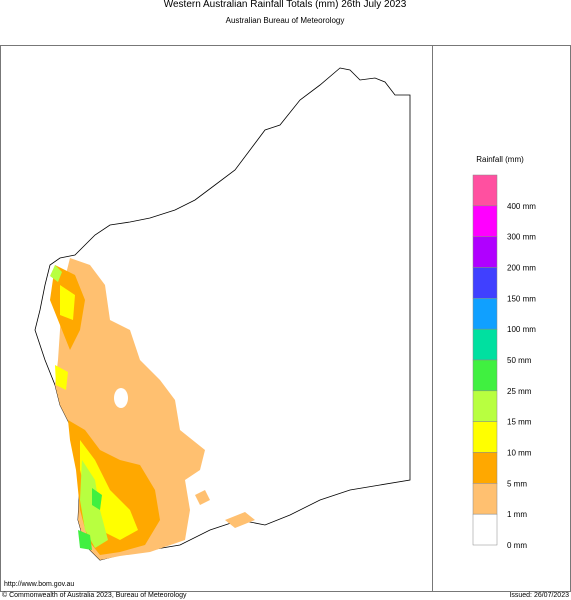  What do you see at coordinates (517, 514) in the screenshot?
I see `legend-label: 1 mm` at bounding box center [517, 514].